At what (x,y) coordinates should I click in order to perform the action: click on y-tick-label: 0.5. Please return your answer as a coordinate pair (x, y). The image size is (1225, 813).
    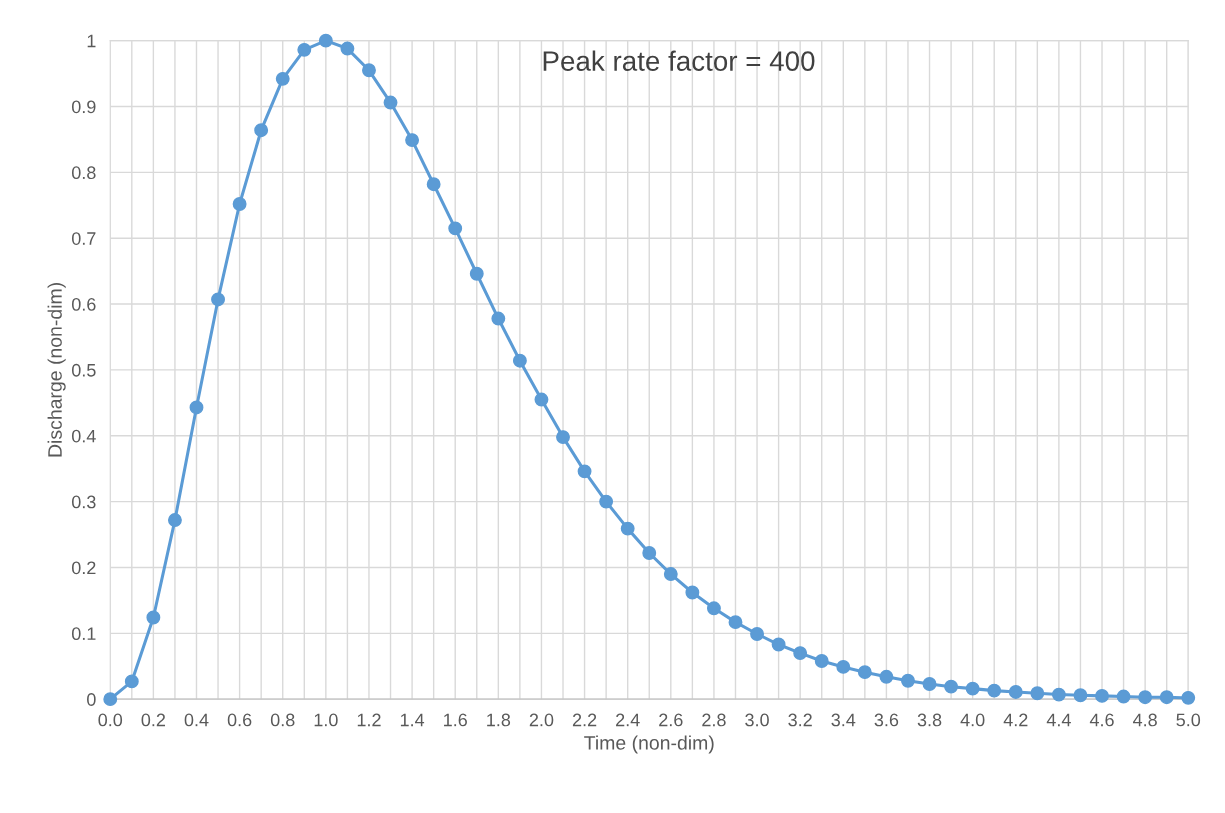
    Looking at the image, I should click on (83, 370).